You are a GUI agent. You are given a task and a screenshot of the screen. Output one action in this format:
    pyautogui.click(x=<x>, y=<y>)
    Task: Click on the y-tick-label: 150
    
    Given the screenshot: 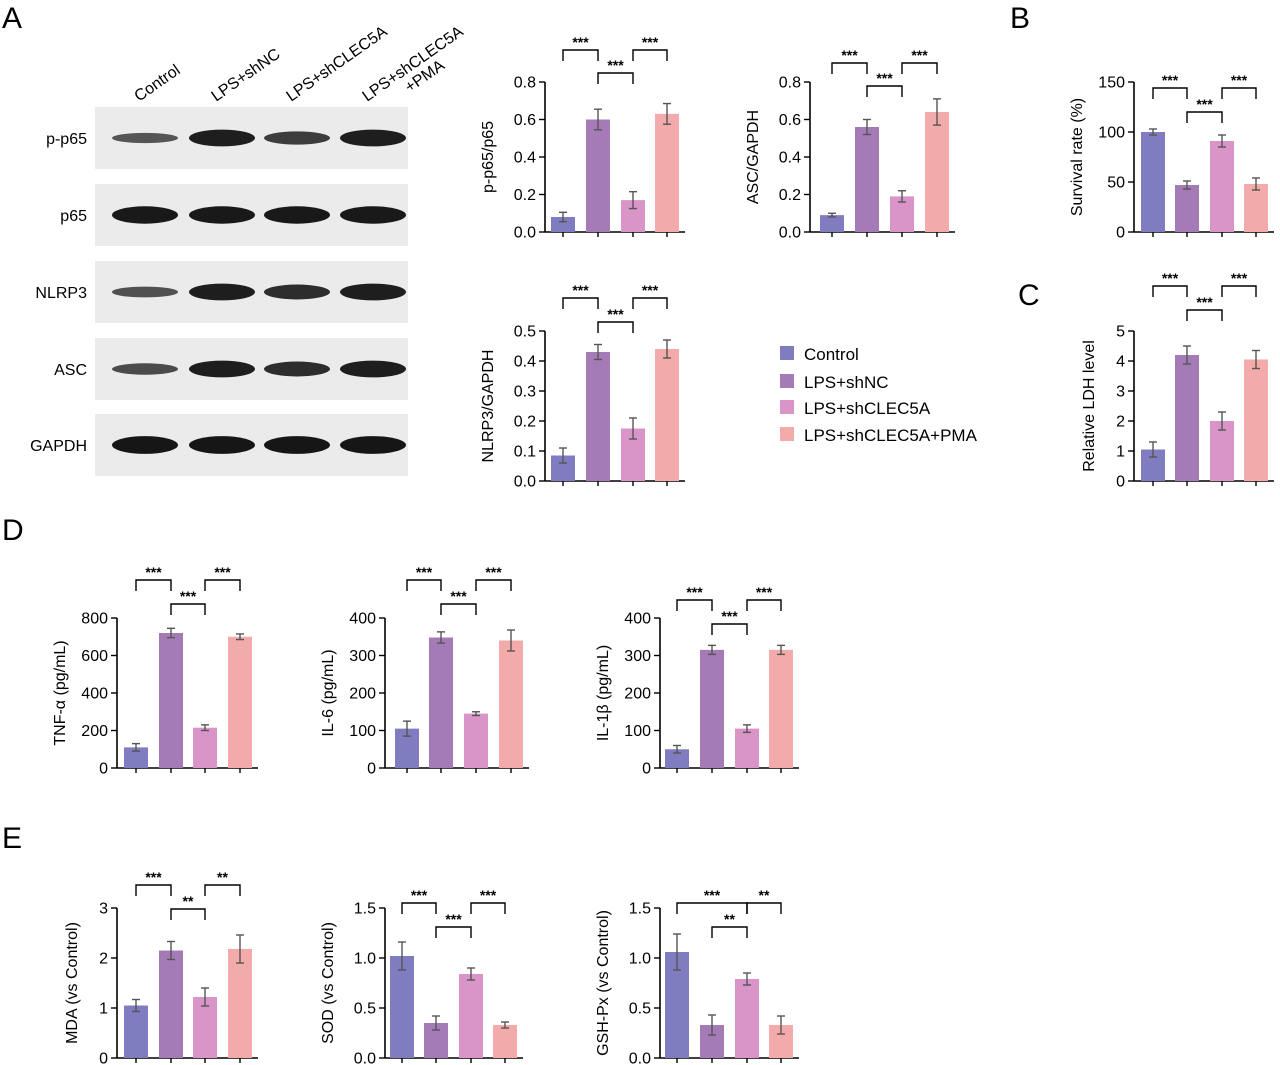 What is the action you would take?
    pyautogui.click(x=1111, y=83)
    